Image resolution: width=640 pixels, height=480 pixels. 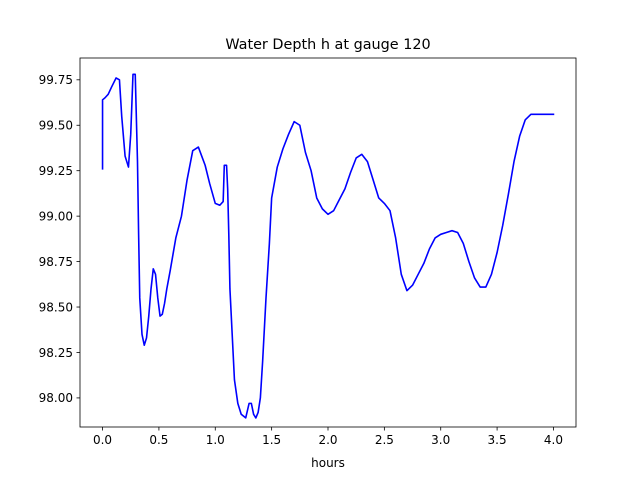 I want to click on x-tick-label: 3.0, so click(x=440, y=440).